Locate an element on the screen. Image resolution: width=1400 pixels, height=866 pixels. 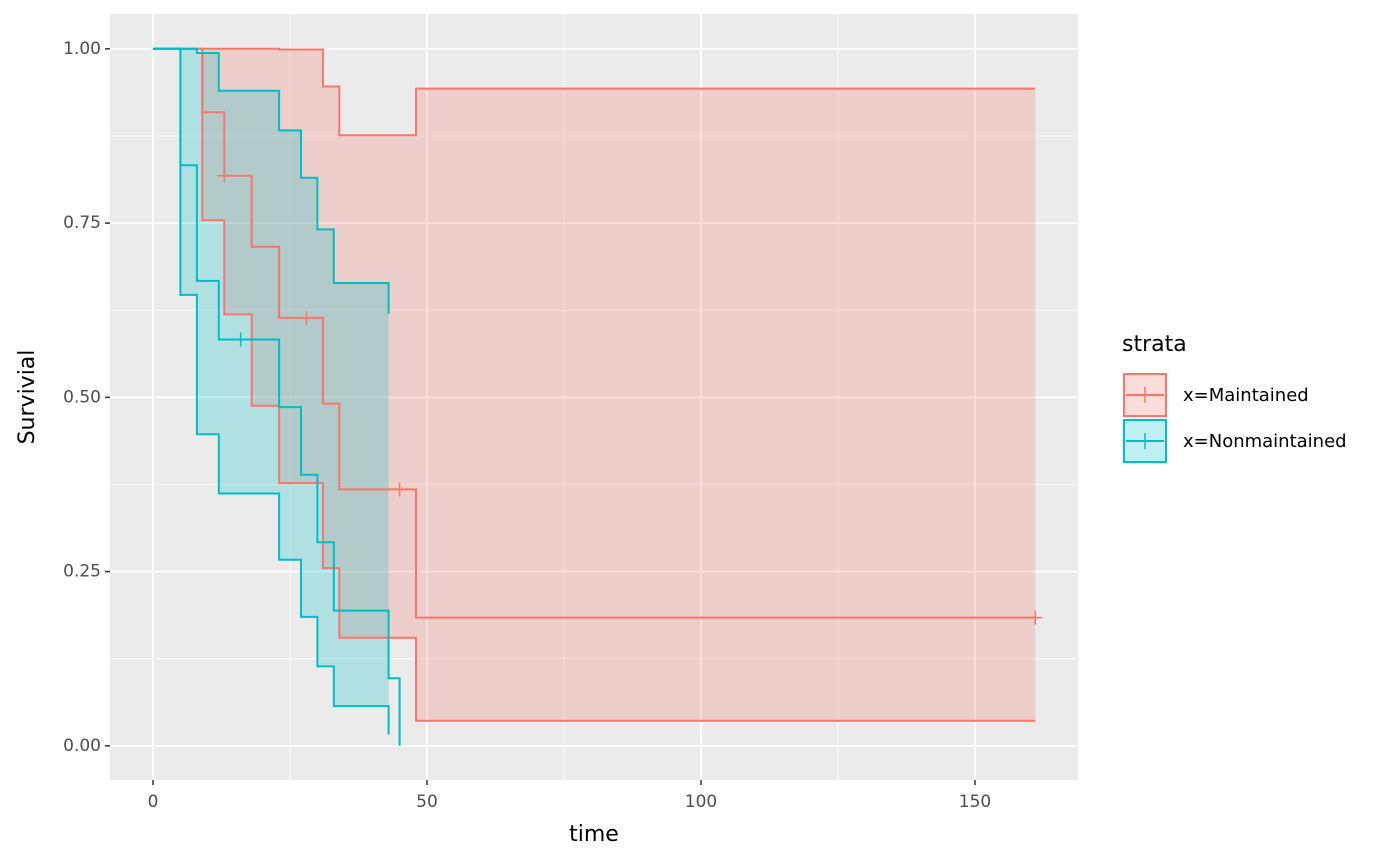
x-tick-label: 150 is located at coordinates (975, 802).